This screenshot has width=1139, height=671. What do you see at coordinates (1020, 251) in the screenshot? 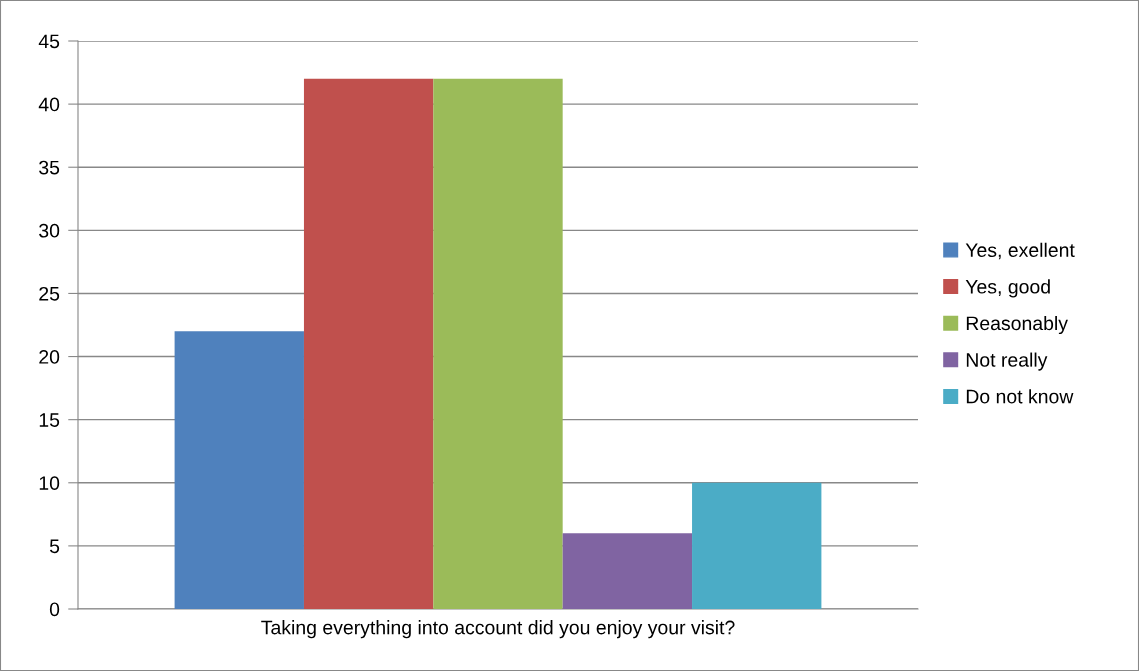
I see `legend-label: Yes, exellent` at bounding box center [1020, 251].